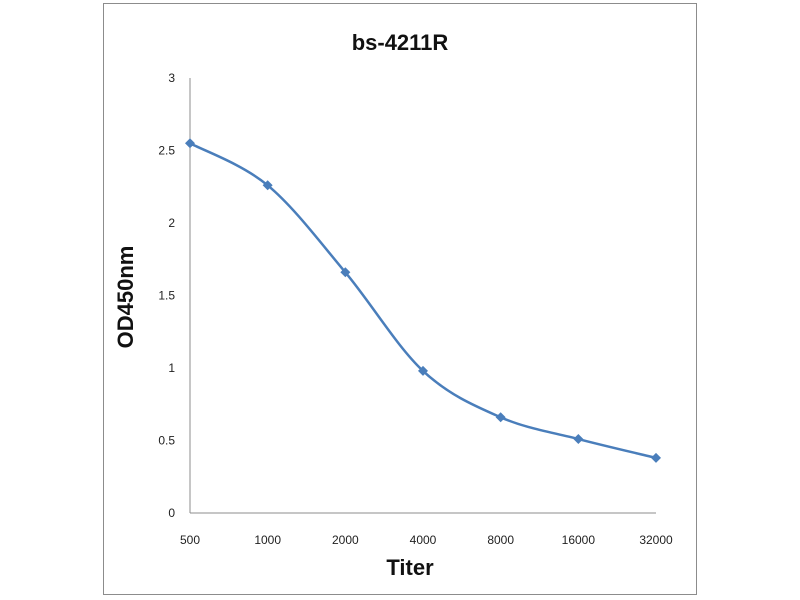  Describe the element at coordinates (171, 368) in the screenshot. I see `y-tick-label: 1` at that location.